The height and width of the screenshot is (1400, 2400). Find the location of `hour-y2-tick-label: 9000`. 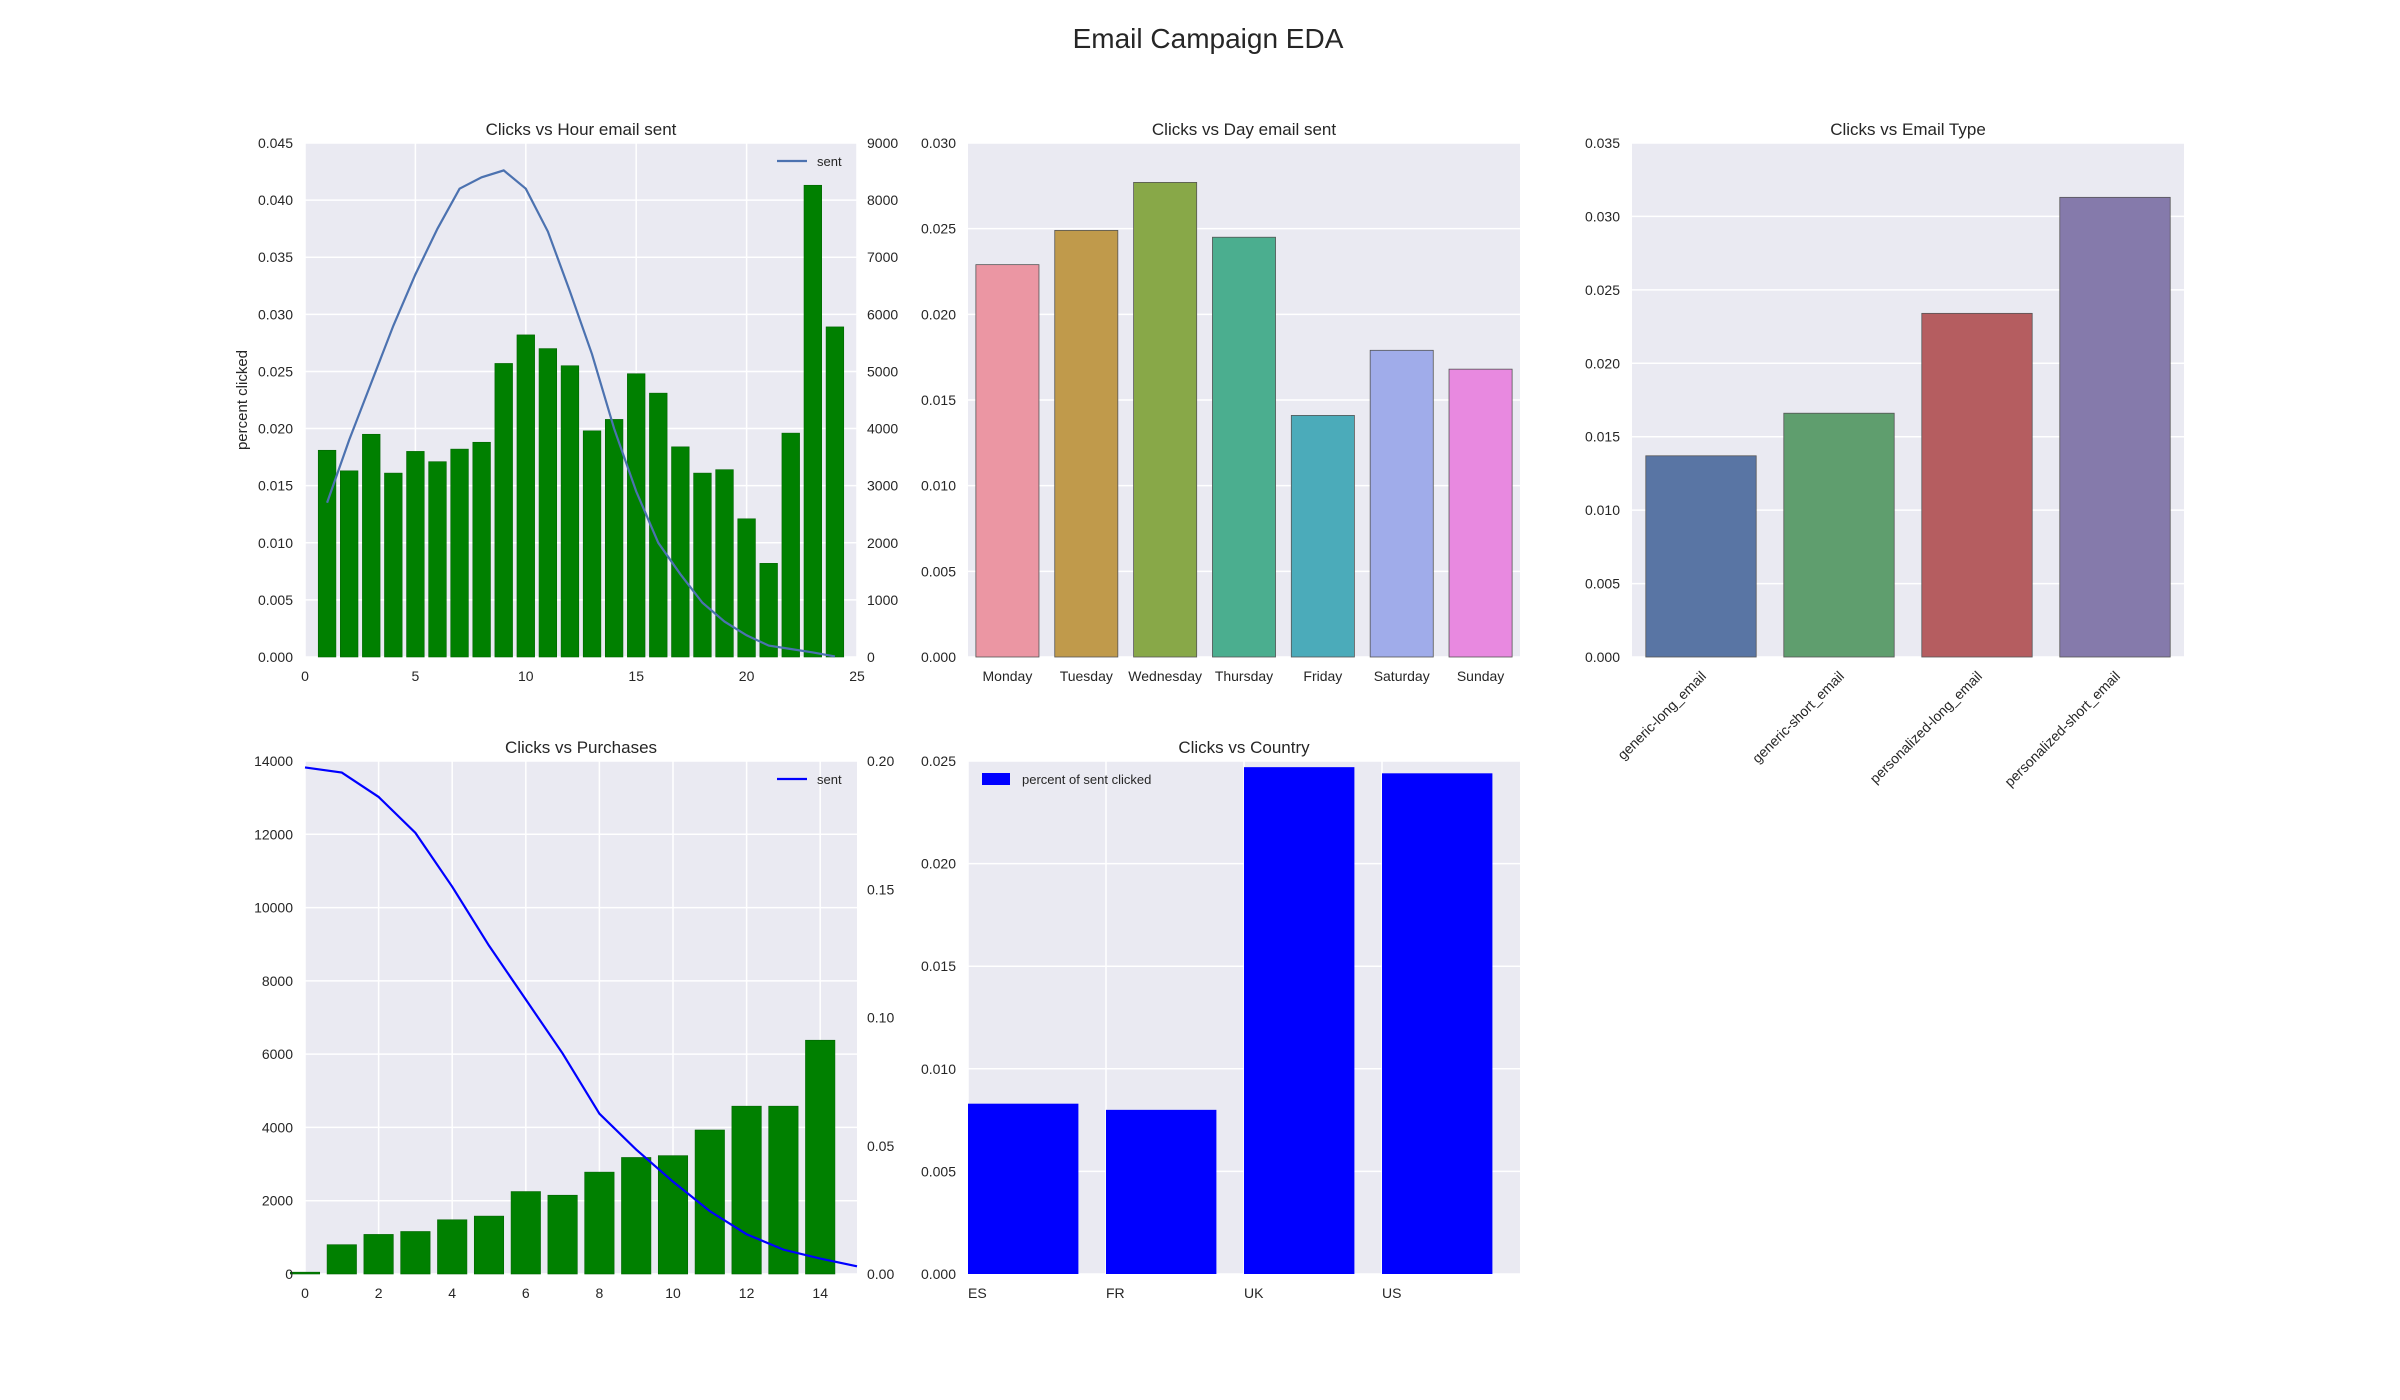

hour-y2-tick-label: 9000 is located at coordinates (882, 143).